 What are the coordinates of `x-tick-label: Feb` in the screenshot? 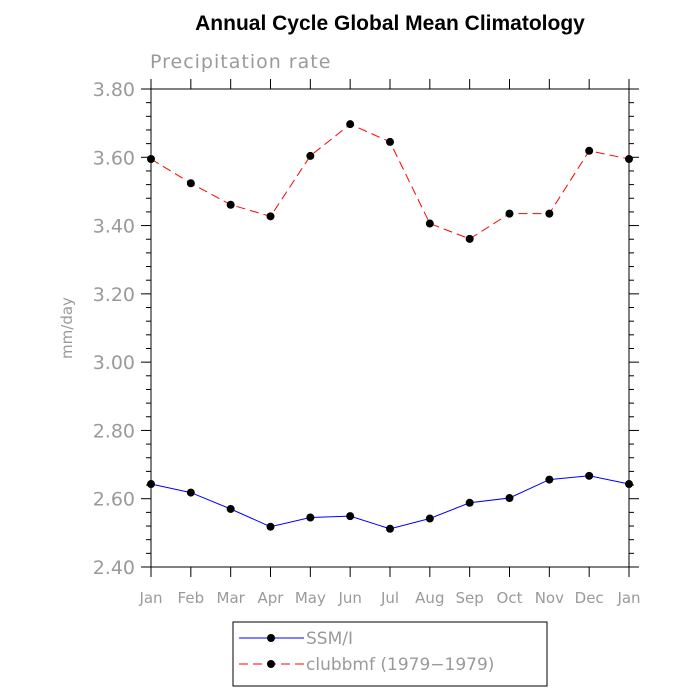 It's located at (191, 598).